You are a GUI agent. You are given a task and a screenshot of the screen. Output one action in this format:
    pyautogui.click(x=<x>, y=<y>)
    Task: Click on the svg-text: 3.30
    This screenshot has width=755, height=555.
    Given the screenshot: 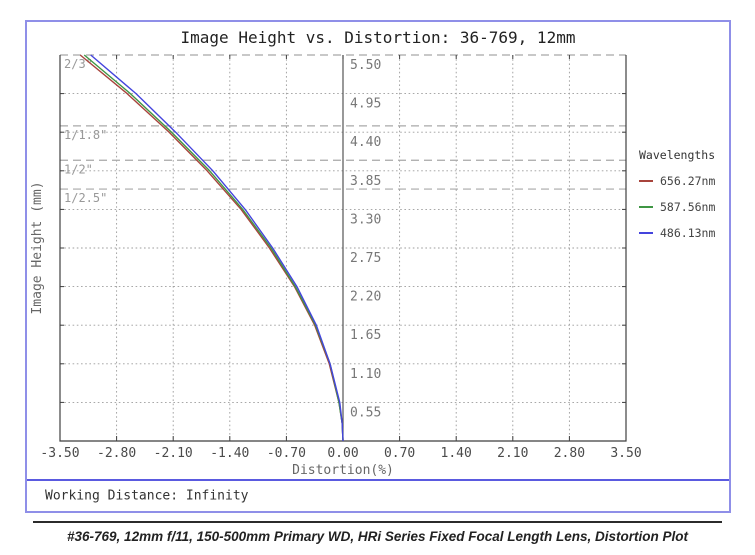 What is the action you would take?
    pyautogui.click(x=365, y=219)
    